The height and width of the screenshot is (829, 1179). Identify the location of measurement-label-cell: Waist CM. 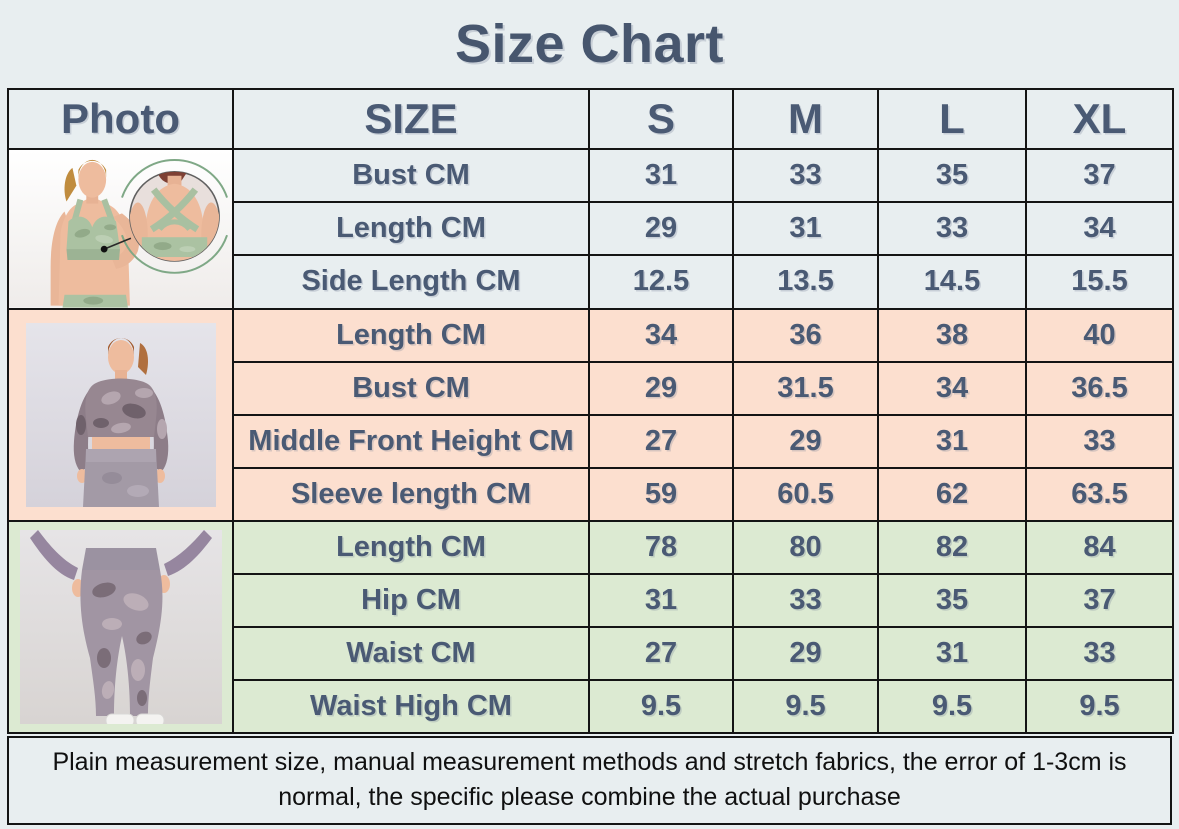
(411, 653).